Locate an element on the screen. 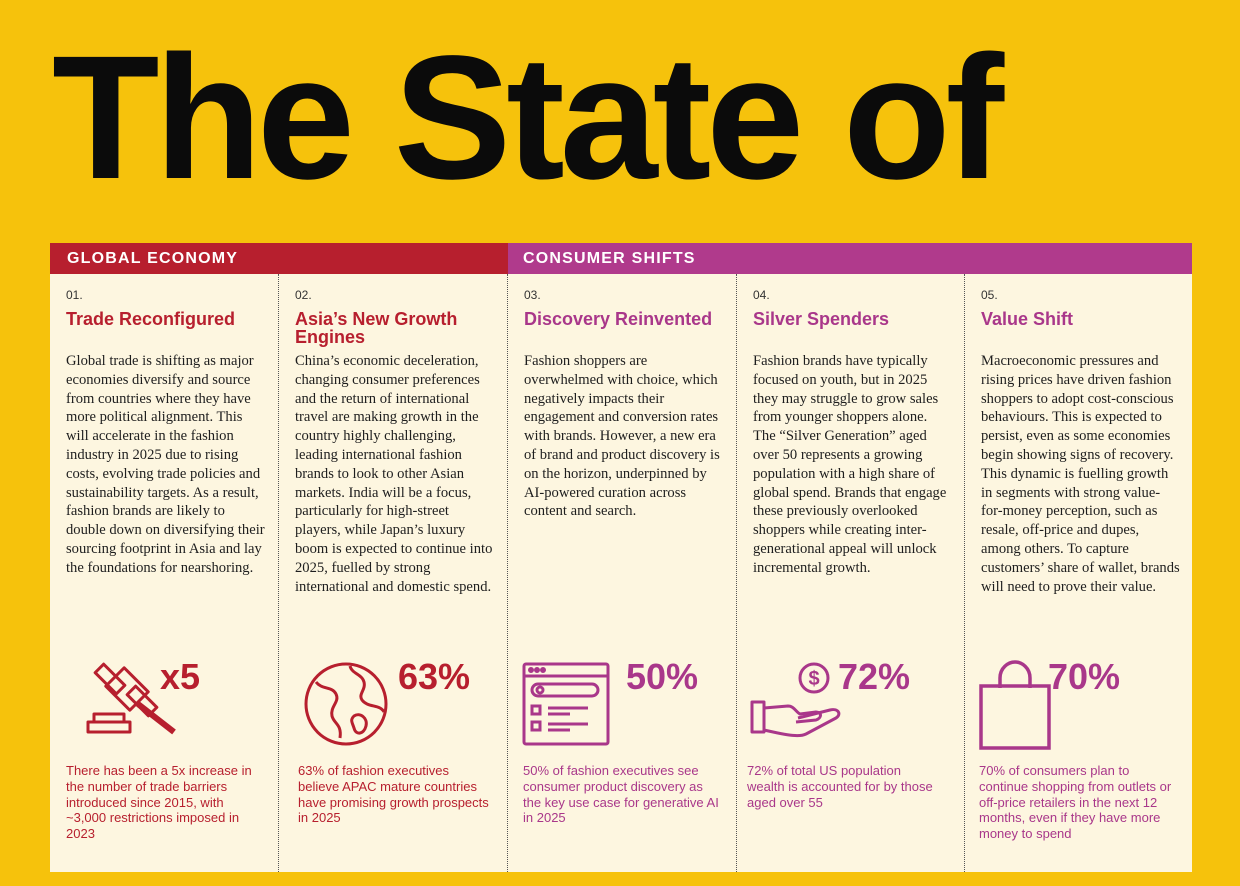 The width and height of the screenshot is (1240, 886). column-heading: Value Shift is located at coordinates (1027, 319).